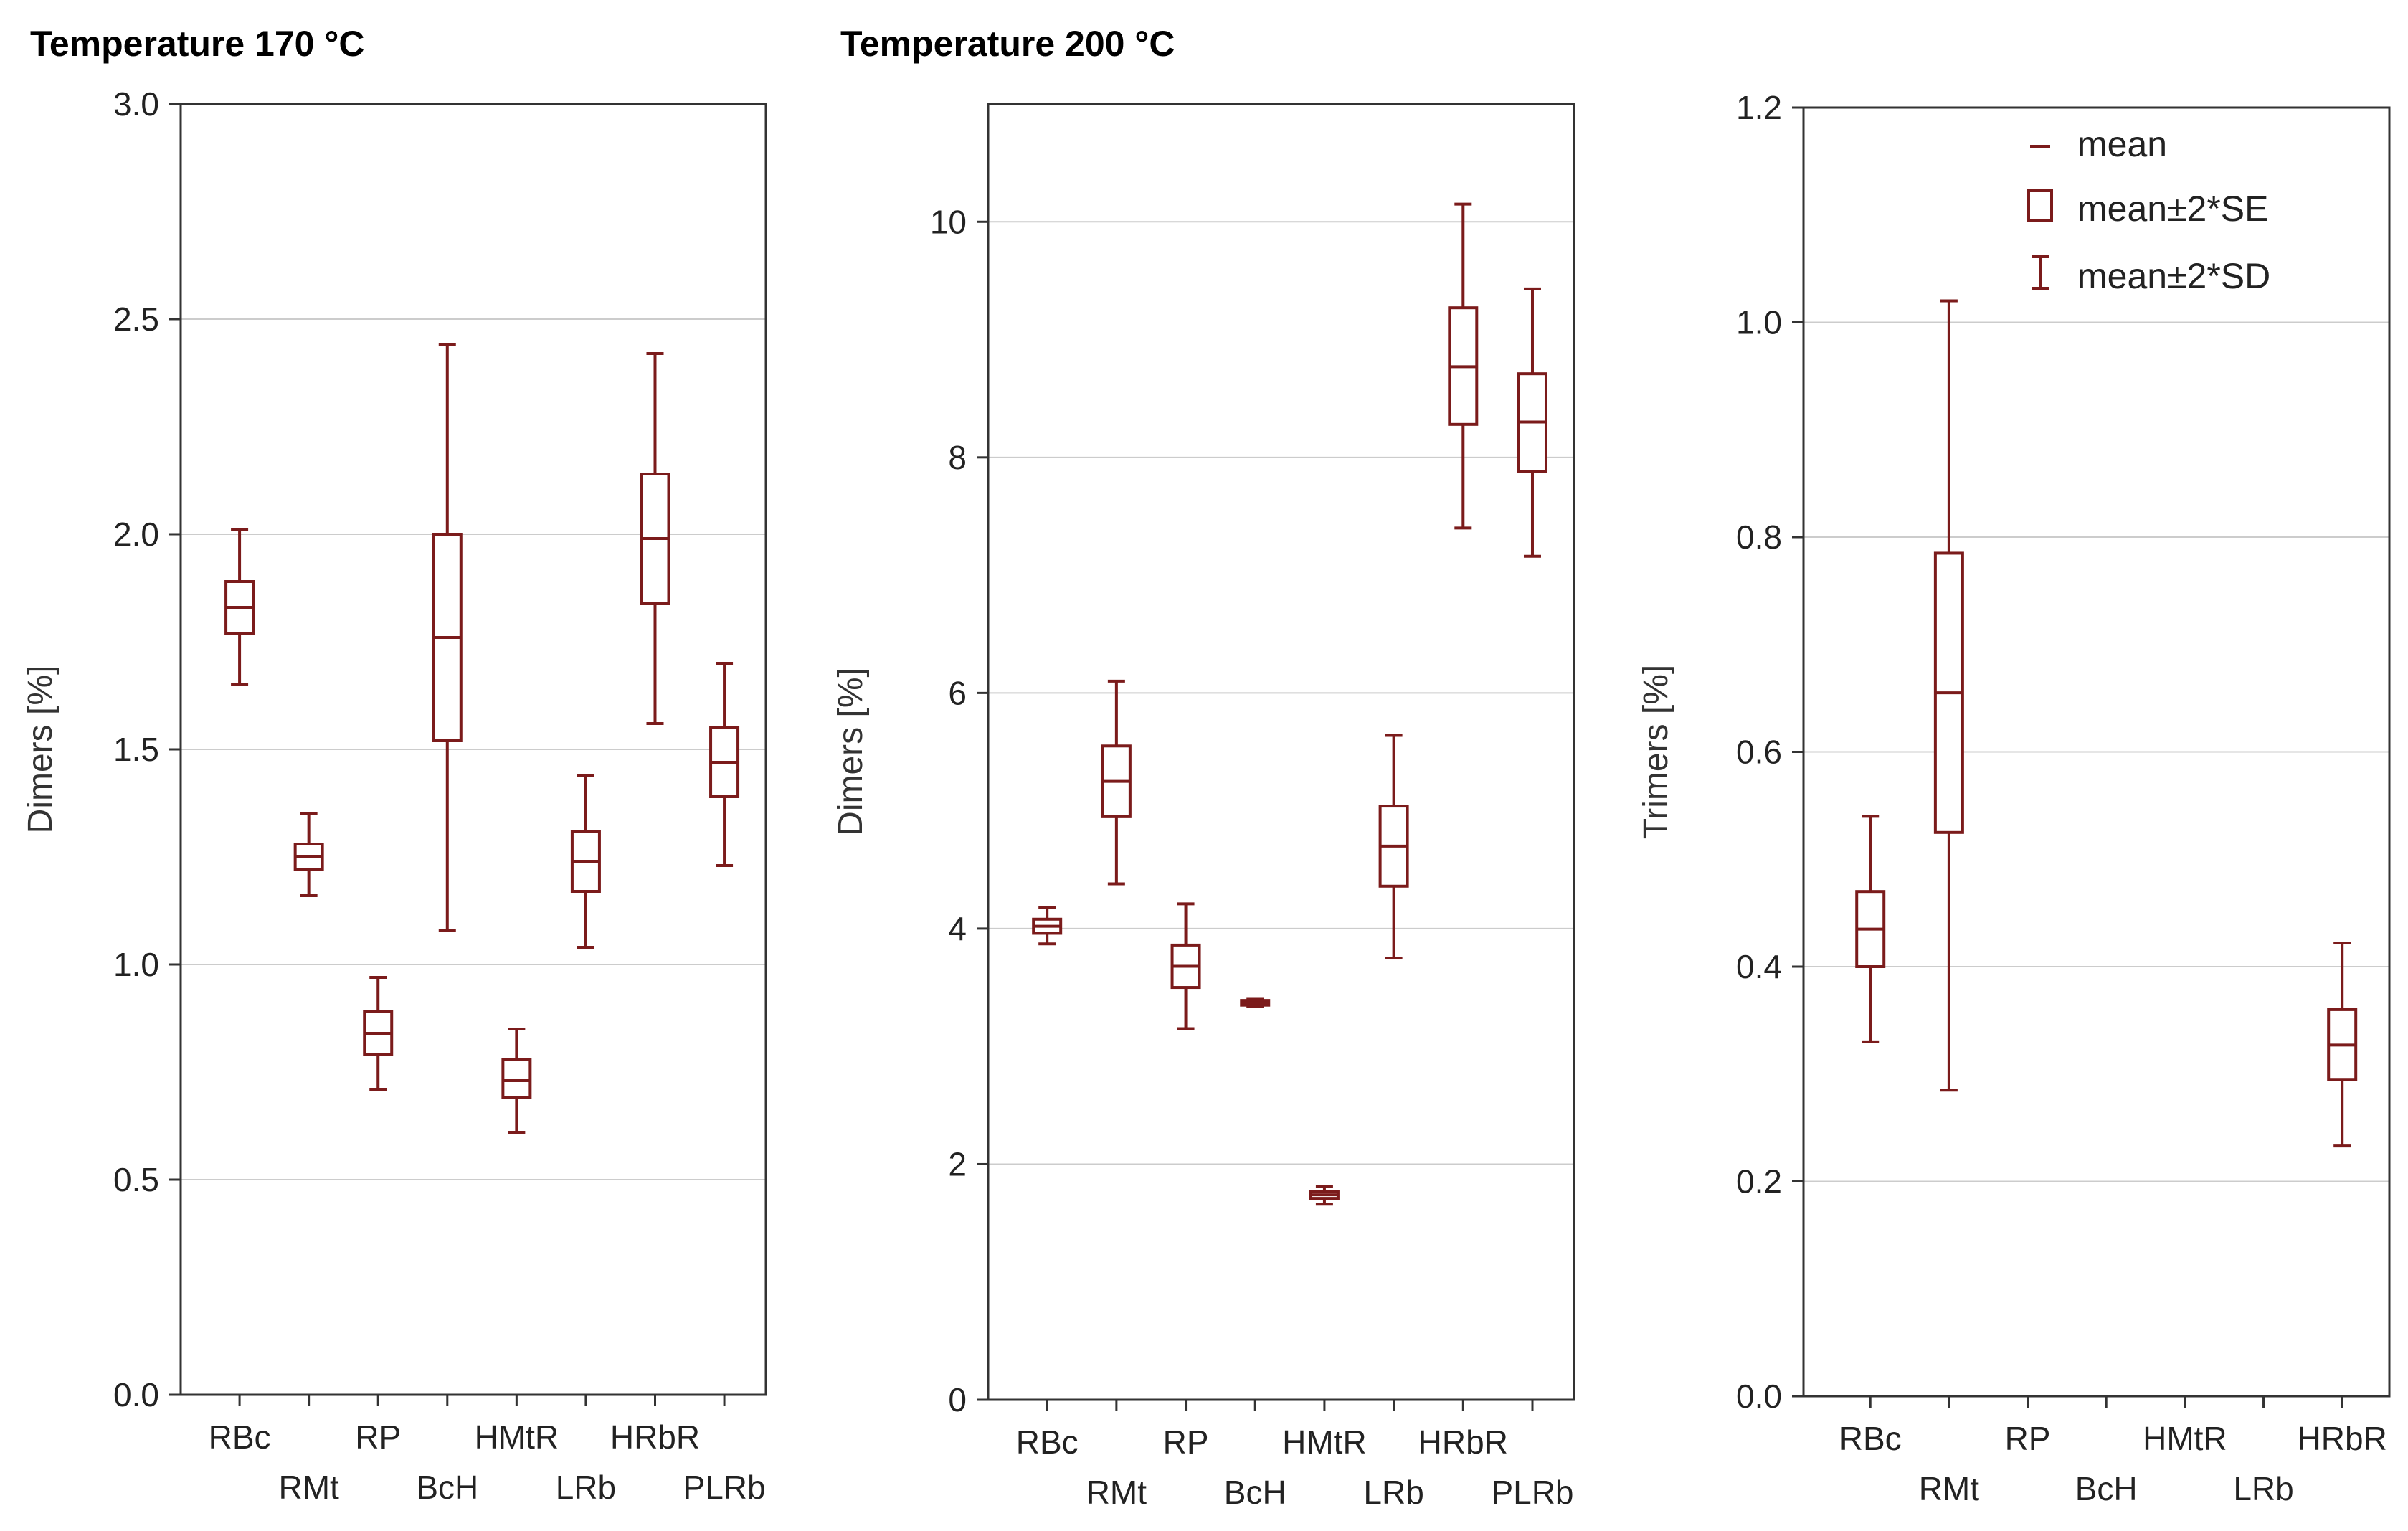 This screenshot has width=2408, height=1531. Describe the element at coordinates (948, 221) in the screenshot. I see `y-tick-label: 10` at that location.